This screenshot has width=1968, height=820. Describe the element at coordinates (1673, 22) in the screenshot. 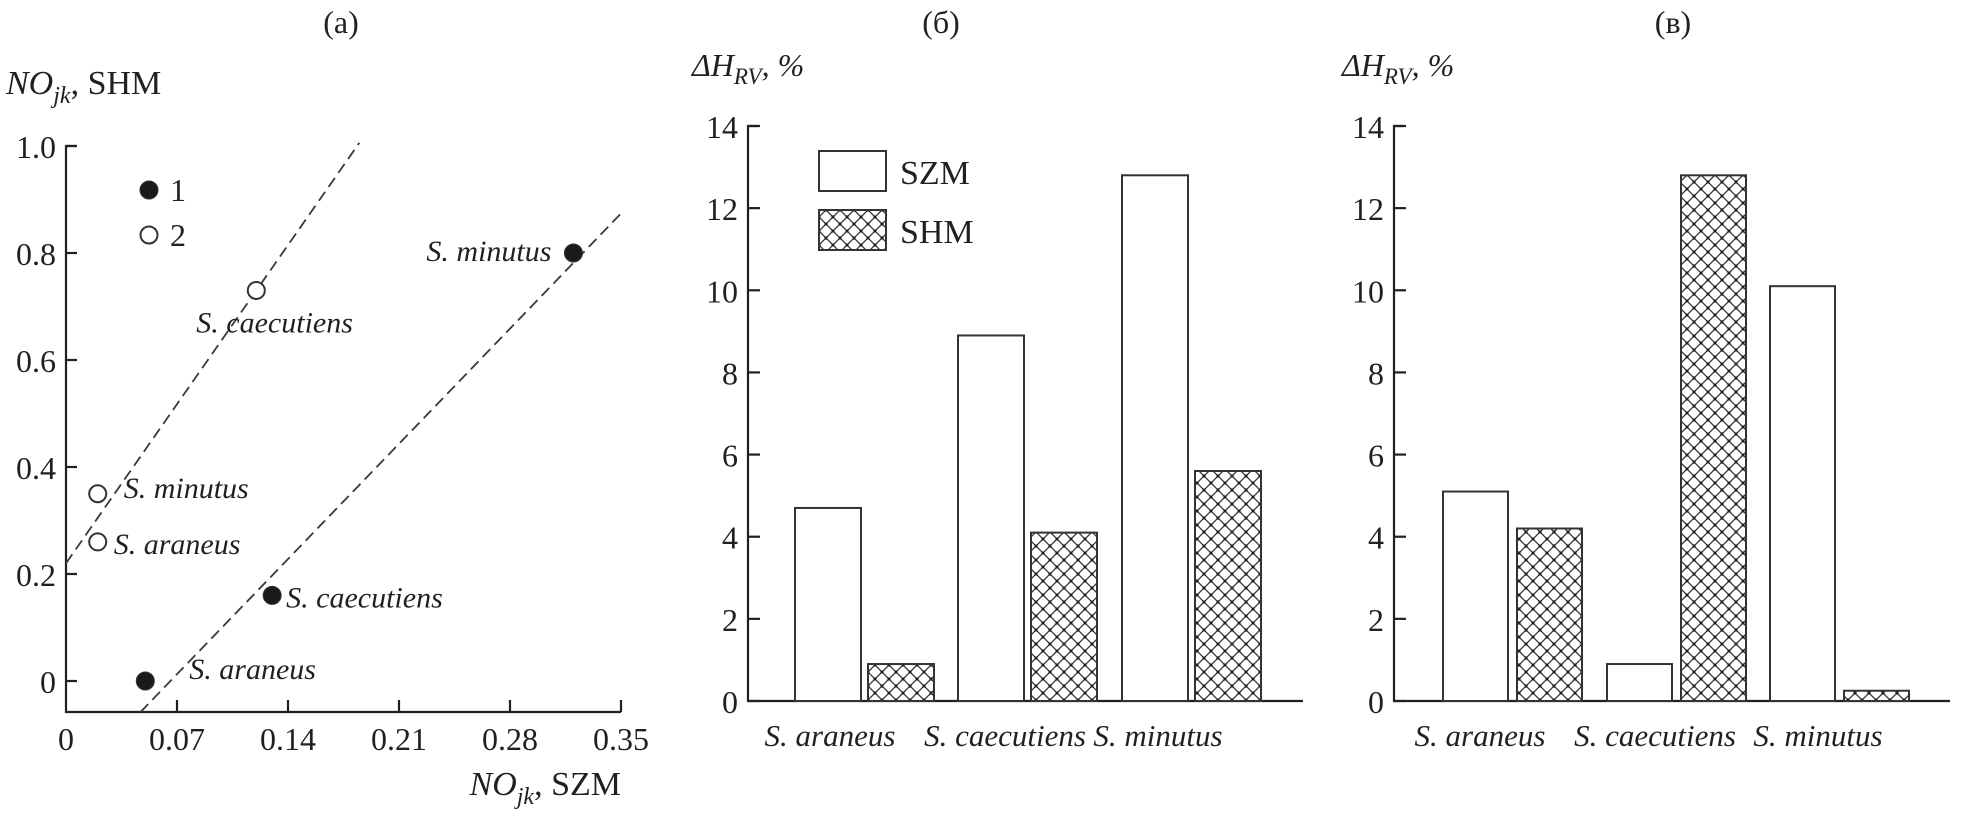

I see `panel-c-title: (в)` at that location.